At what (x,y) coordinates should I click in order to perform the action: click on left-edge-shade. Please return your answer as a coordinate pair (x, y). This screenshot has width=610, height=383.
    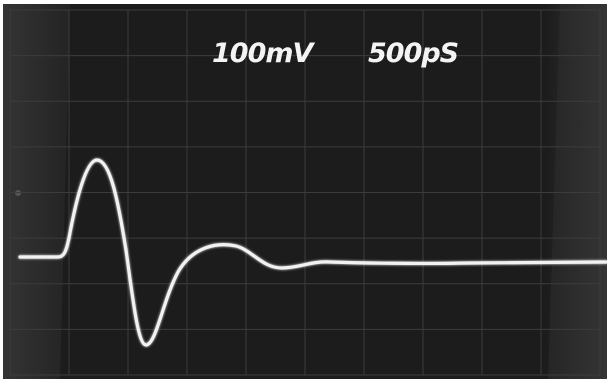
    Looking at the image, I should click on (36, 191).